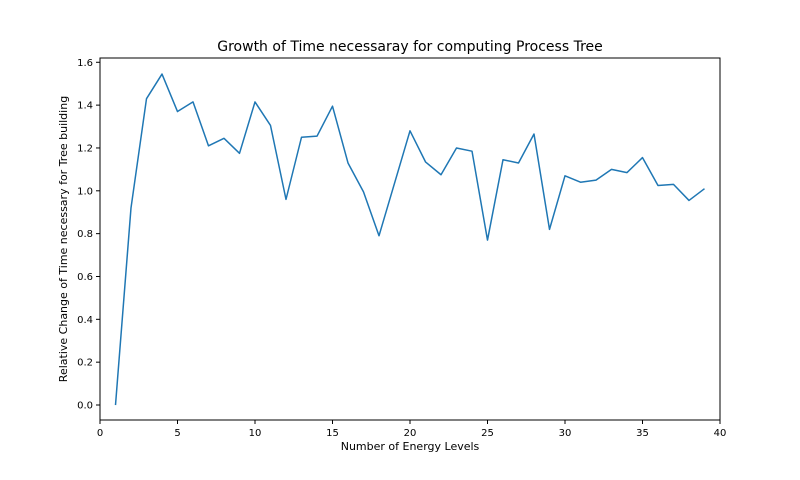  I want to click on y-tick-label: 1.2, so click(85, 148).